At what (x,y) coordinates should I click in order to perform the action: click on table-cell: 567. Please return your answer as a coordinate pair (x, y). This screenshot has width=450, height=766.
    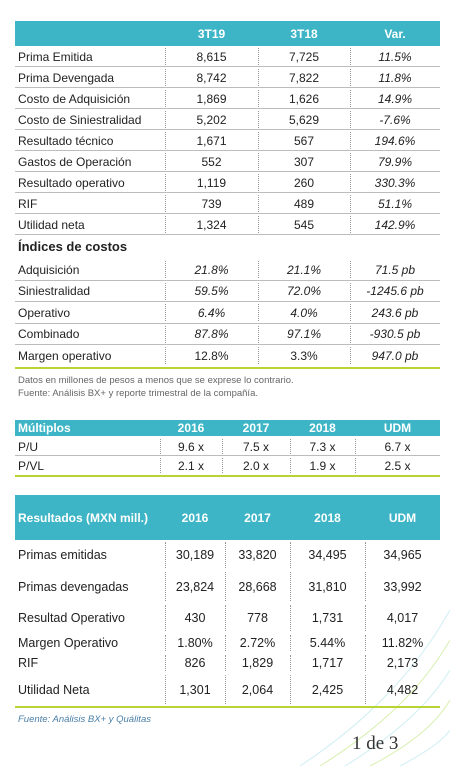
    Looking at the image, I should click on (304, 140).